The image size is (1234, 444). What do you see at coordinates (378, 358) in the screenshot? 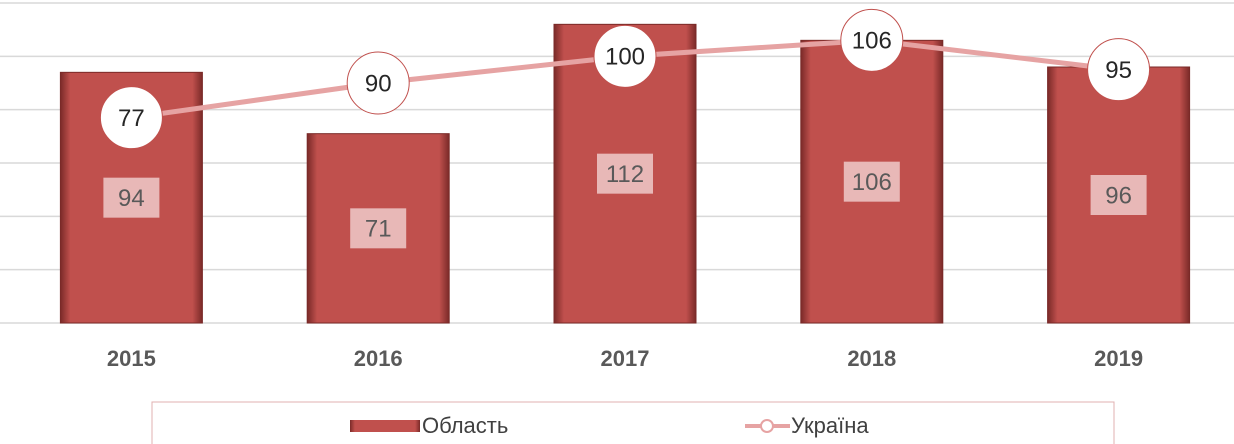
I see `x-tick-label: 2016` at bounding box center [378, 358].